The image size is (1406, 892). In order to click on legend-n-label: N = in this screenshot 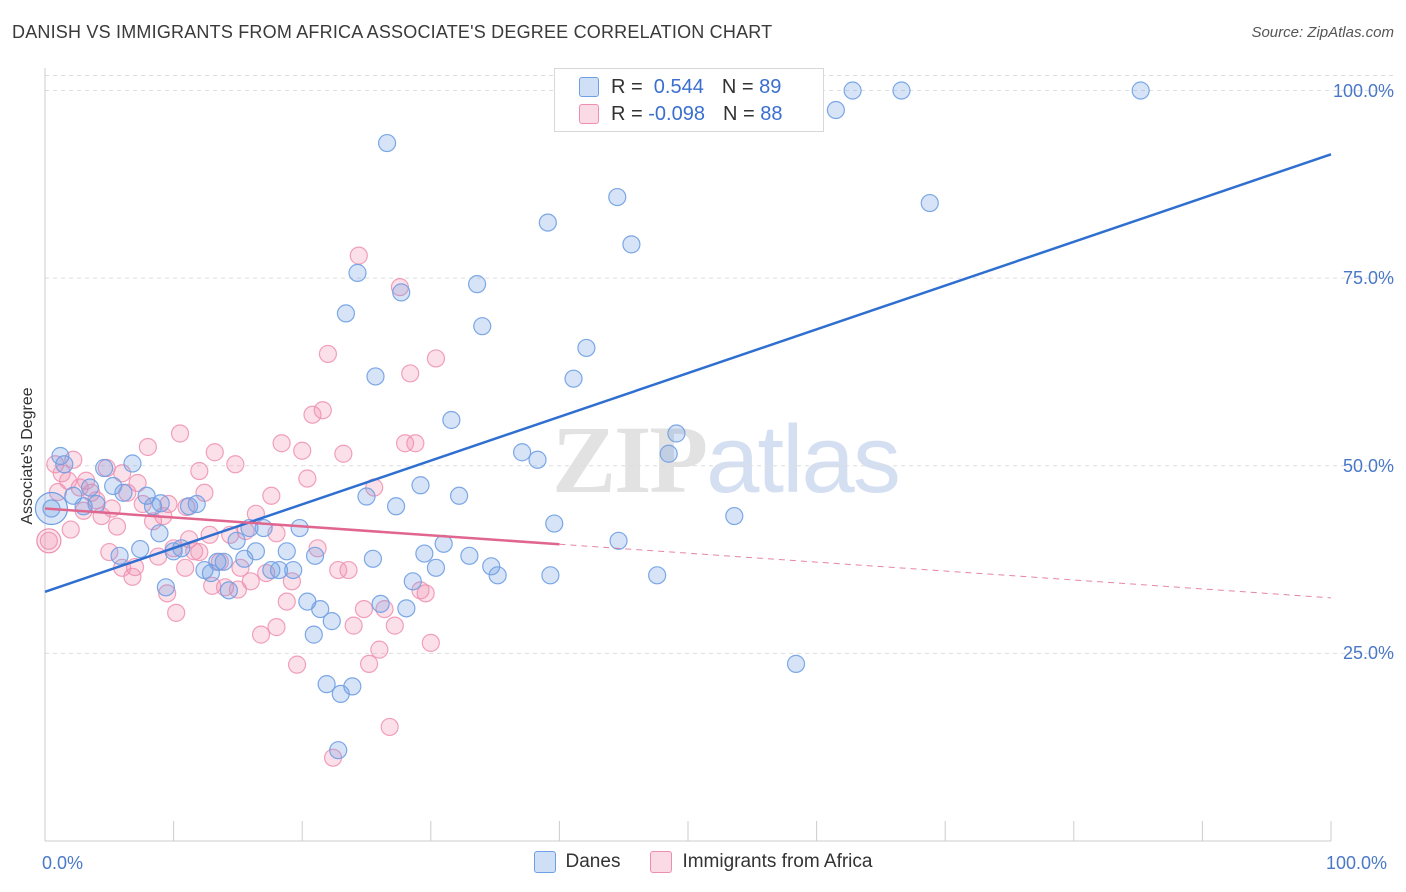, I will do `click(740, 86)`.